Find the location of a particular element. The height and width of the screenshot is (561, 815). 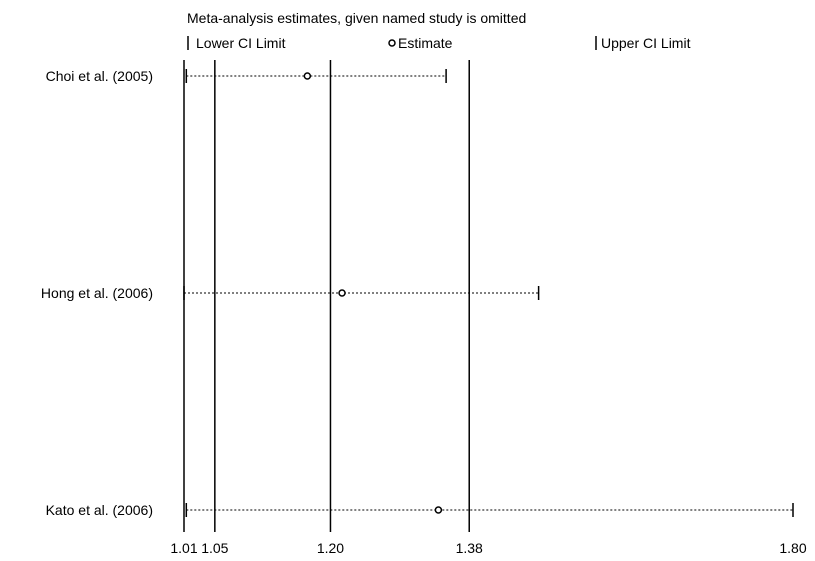

x-tick-label-1.20: 1.20 is located at coordinates (330, 548).